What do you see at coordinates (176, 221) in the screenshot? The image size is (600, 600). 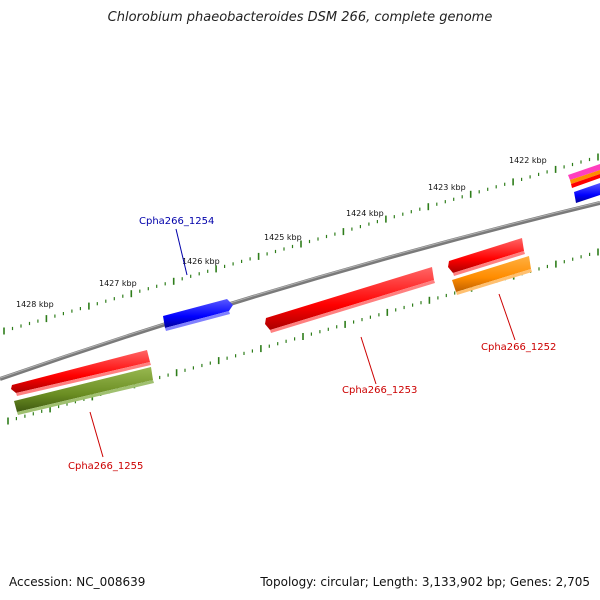 I see `gene-label-cpha266-1254: Cpha266_1254` at bounding box center [176, 221].